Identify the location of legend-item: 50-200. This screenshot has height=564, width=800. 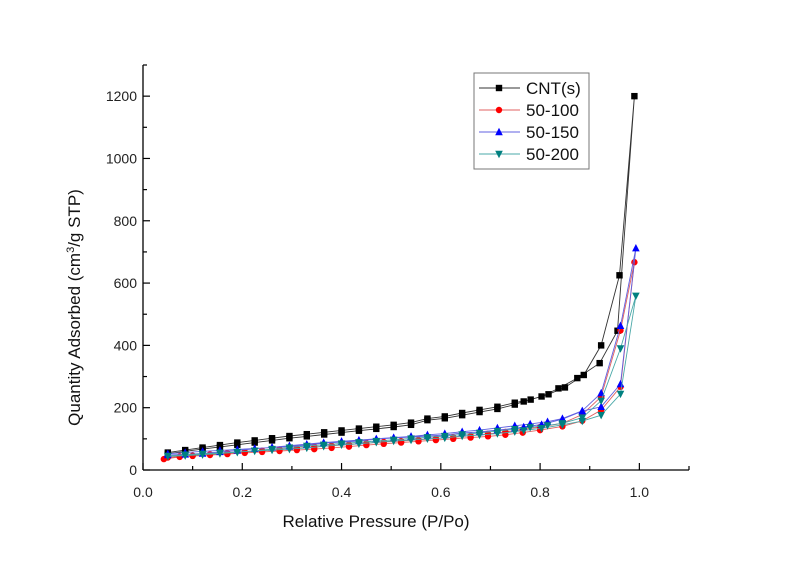
(529, 154).